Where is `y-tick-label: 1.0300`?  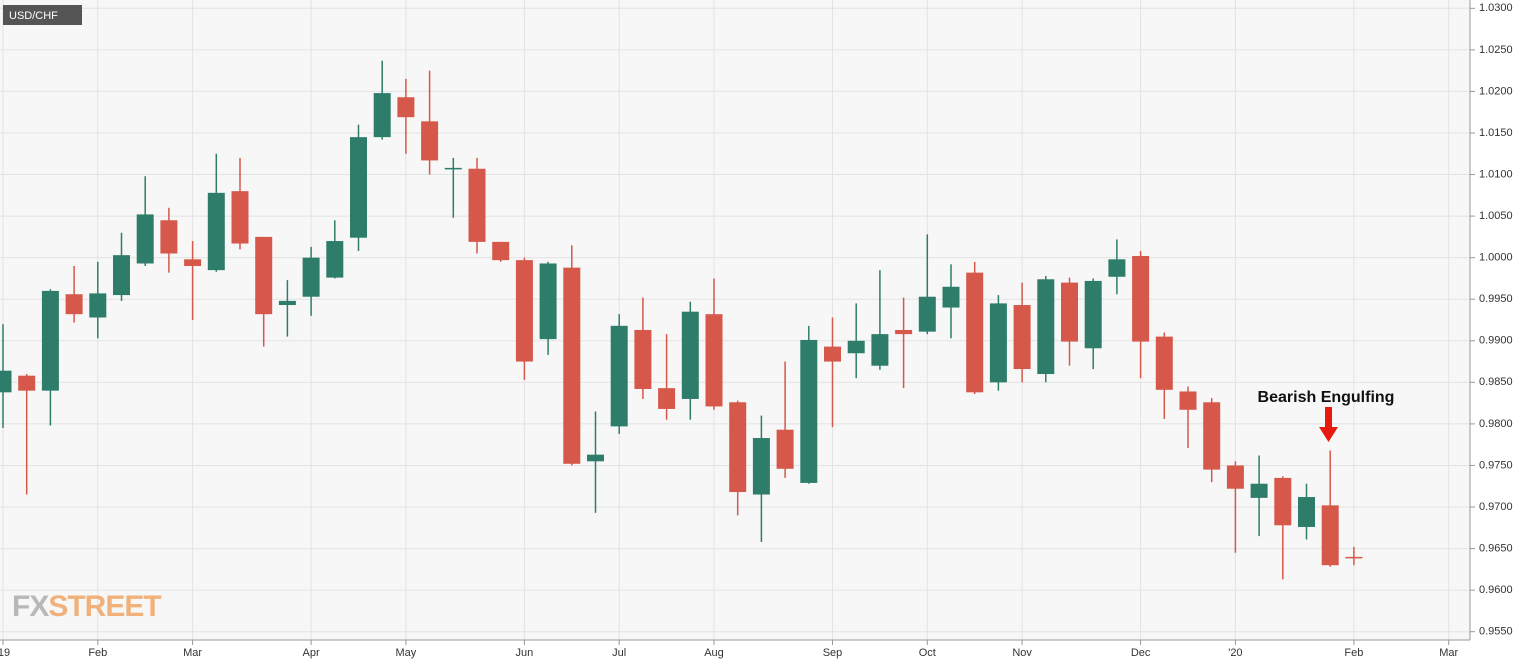 y-tick-label: 1.0300 is located at coordinates (1496, 8).